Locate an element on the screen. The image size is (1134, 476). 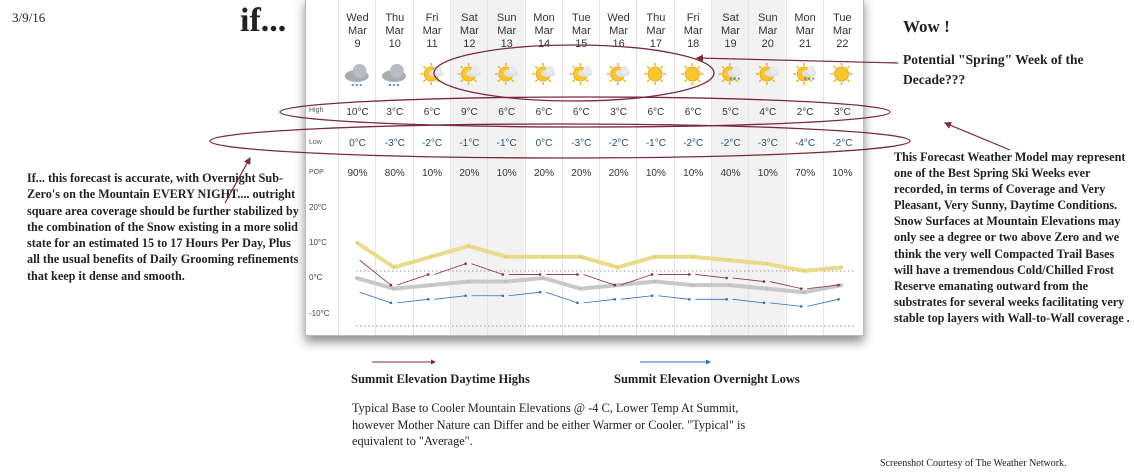
day-header: Tue Mar 22 is located at coordinates (842, 31).